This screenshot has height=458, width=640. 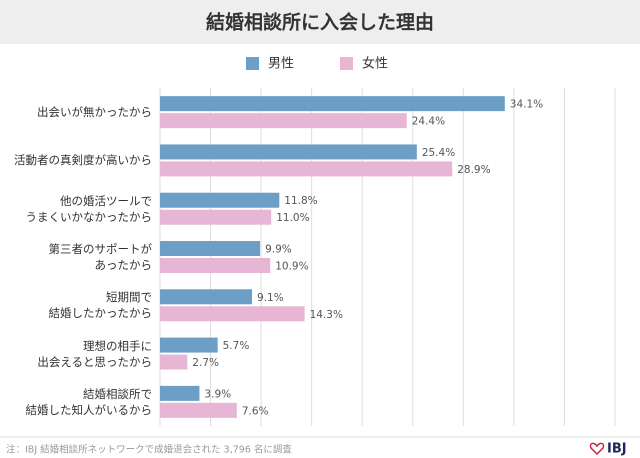 What do you see at coordinates (281, 64) in the screenshot?
I see `legend-label: 男性` at bounding box center [281, 64].